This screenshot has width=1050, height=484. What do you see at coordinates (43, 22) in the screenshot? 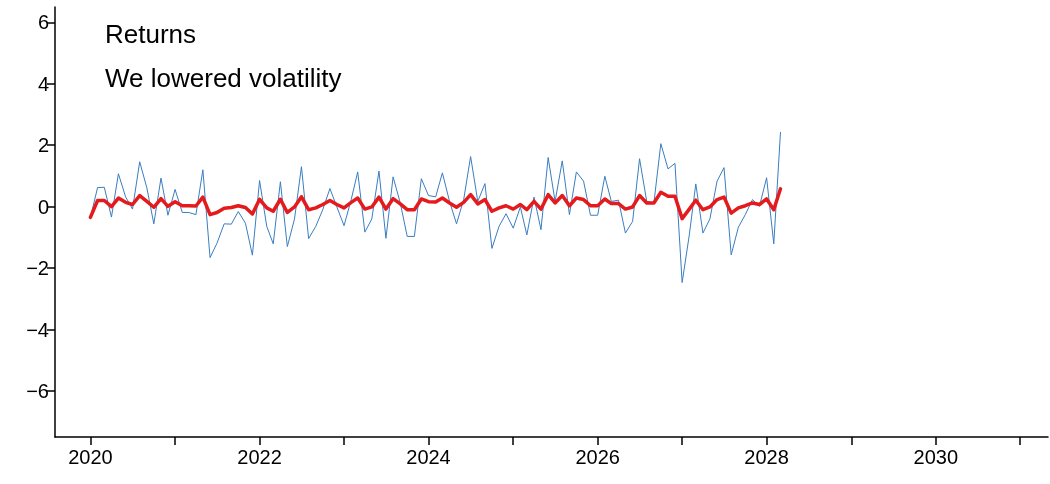
I see `y-tick-label: 6` at bounding box center [43, 22].